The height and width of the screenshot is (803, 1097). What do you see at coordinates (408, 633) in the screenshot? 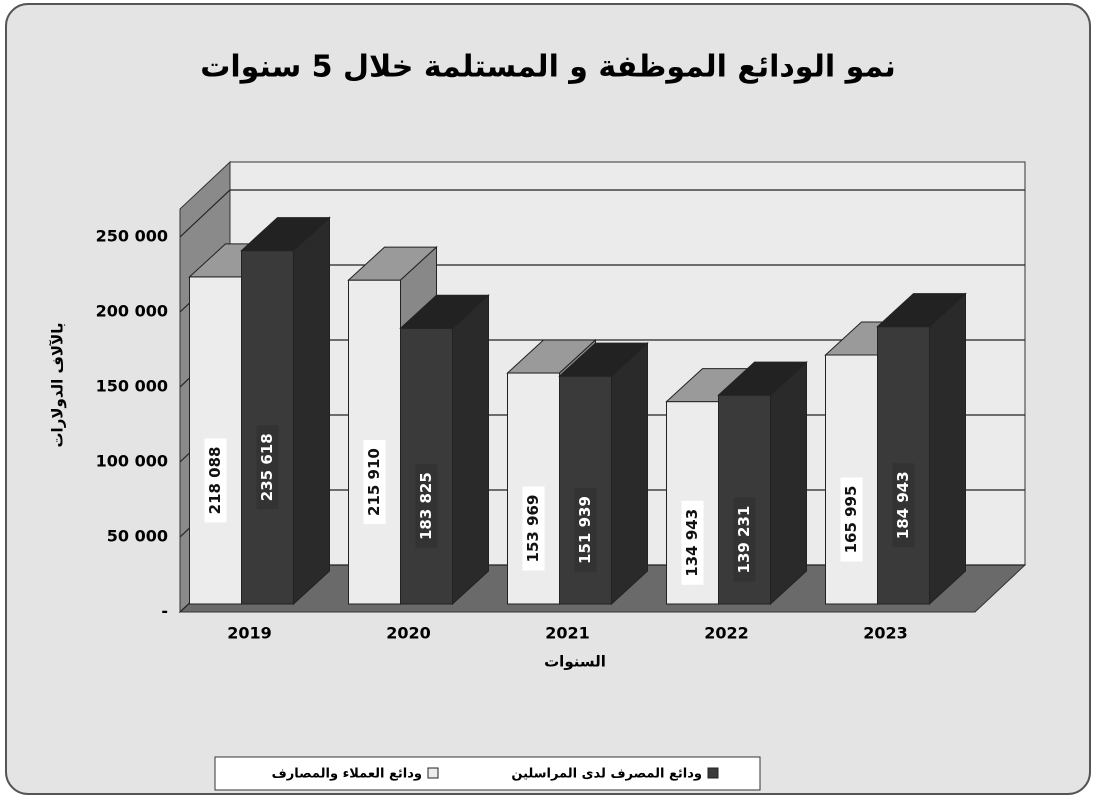
I see `x-tick-label: 2020` at bounding box center [408, 633].